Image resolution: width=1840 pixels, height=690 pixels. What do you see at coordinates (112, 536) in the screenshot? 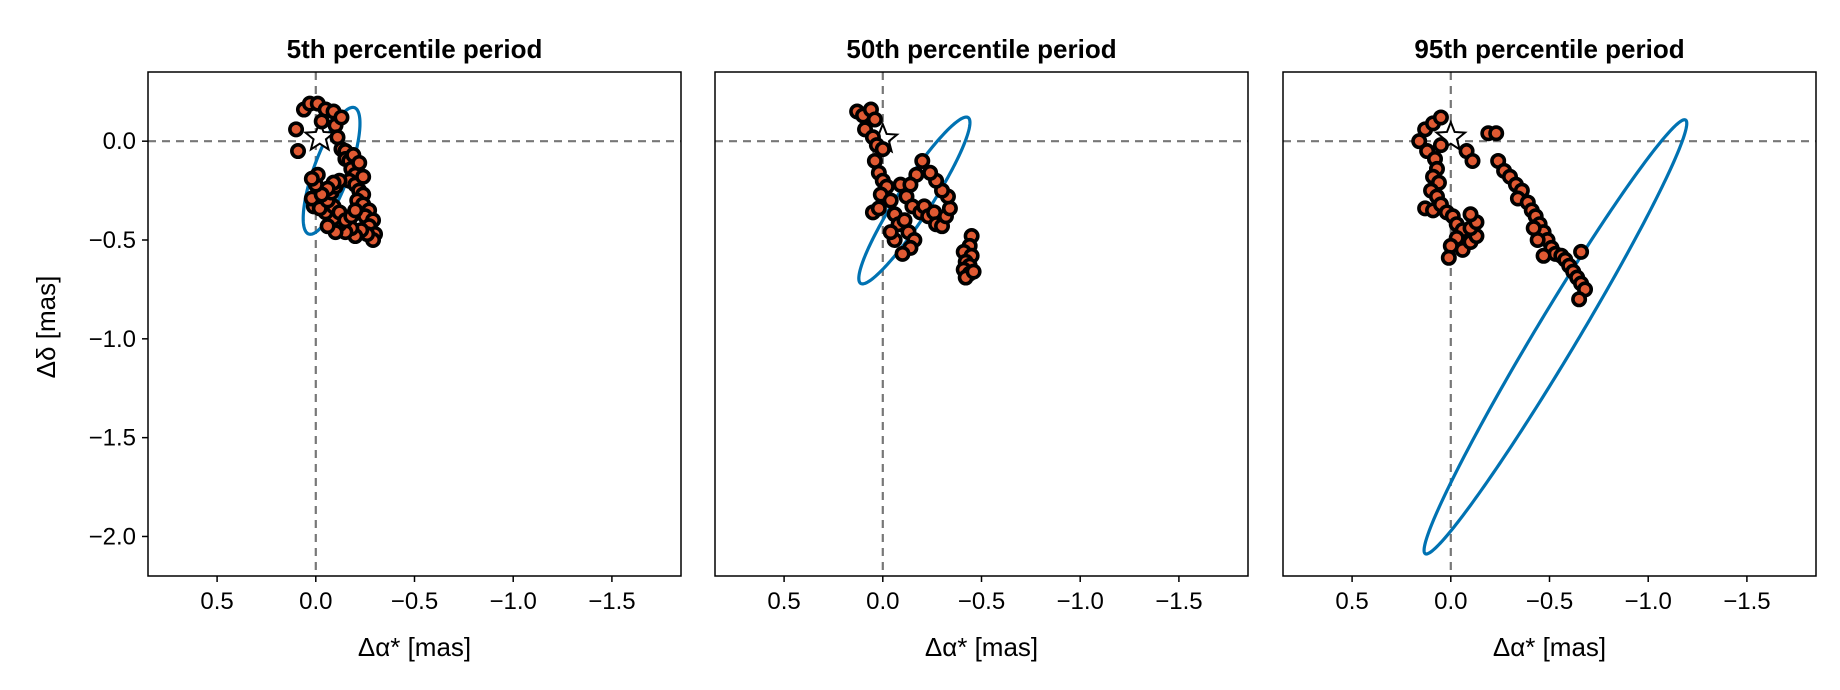
I see `y-tick-label: −2.0` at bounding box center [112, 536].